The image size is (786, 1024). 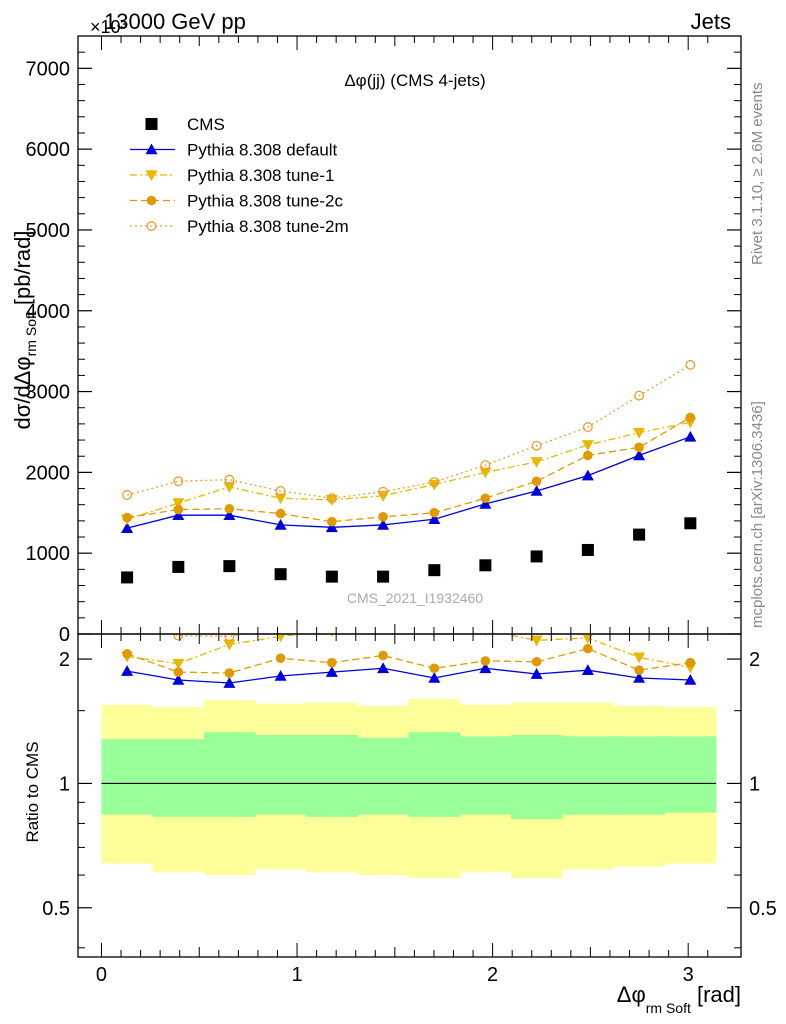 What do you see at coordinates (414, 80) in the screenshot?
I see `main-plot-title: Δφ(jj) (CMS 4-jets)` at bounding box center [414, 80].